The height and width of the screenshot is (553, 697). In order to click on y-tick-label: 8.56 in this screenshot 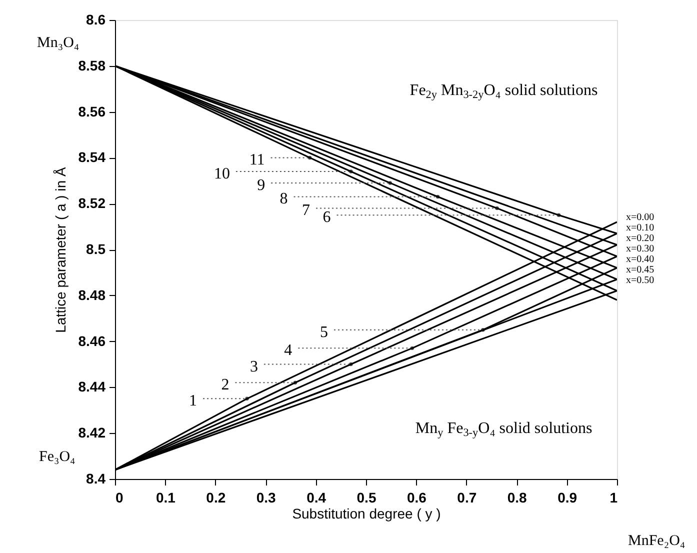, I will do `click(92, 111)`.